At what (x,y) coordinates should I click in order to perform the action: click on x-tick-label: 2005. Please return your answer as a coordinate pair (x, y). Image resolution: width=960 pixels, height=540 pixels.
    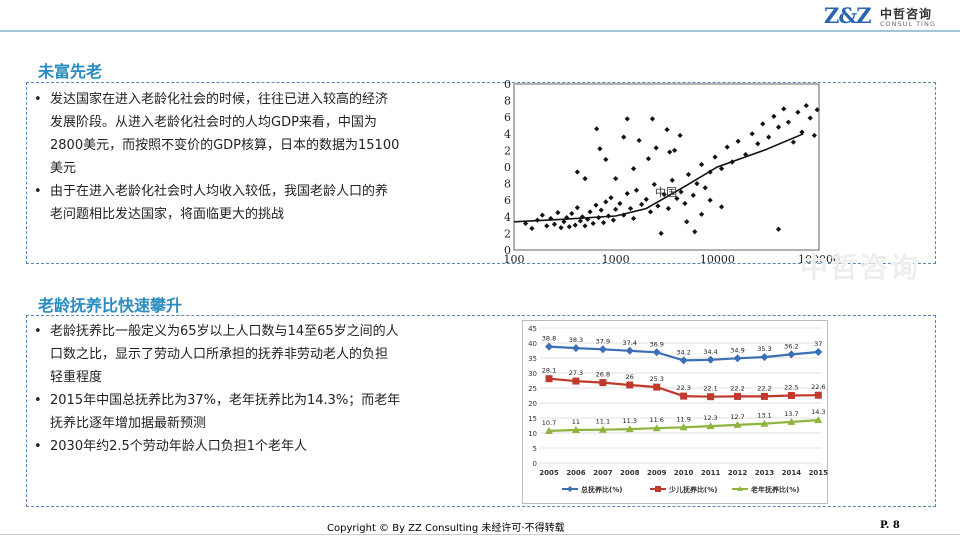
    Looking at the image, I should click on (549, 473).